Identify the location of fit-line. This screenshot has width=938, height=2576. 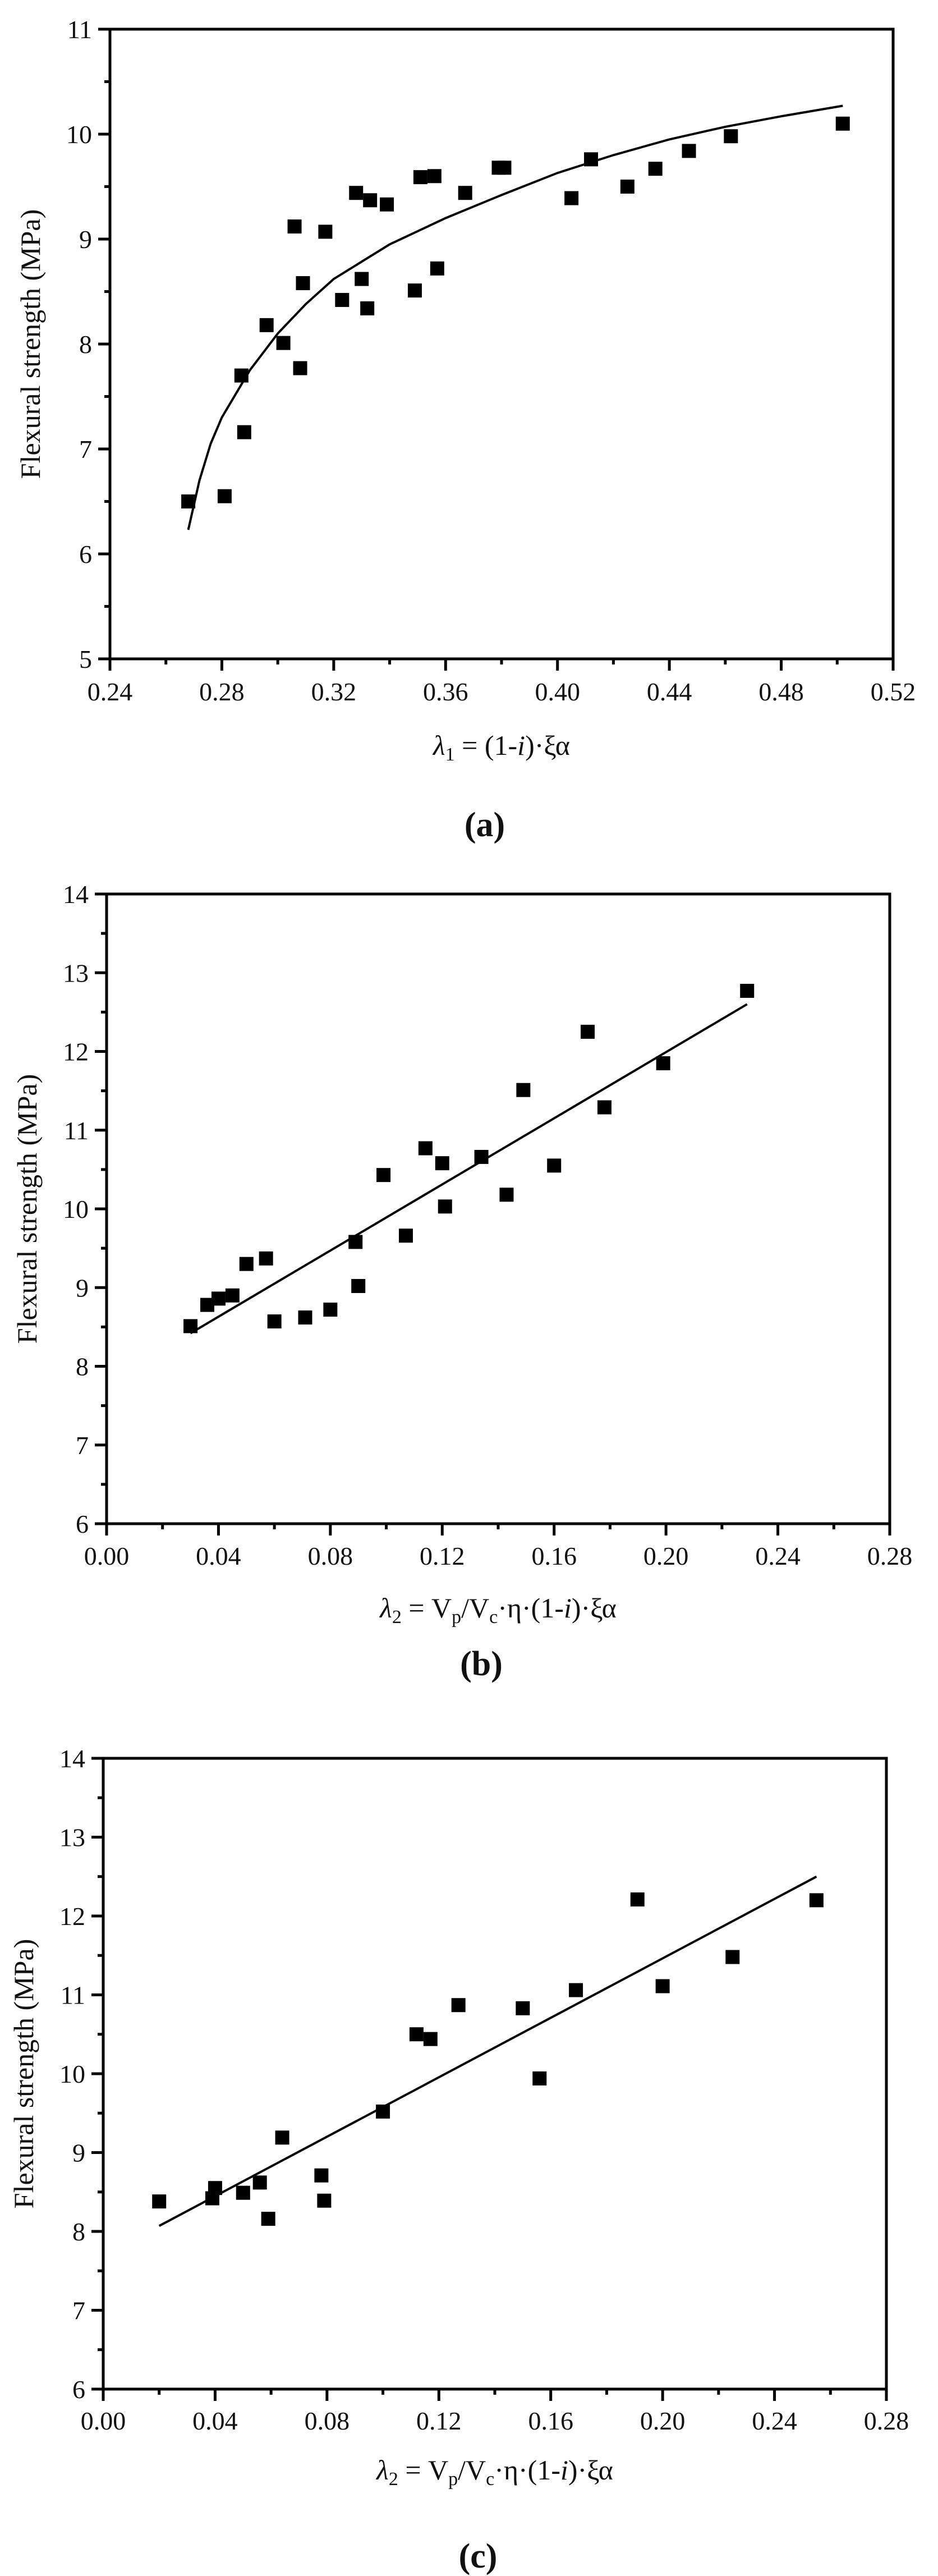
(469, 1169).